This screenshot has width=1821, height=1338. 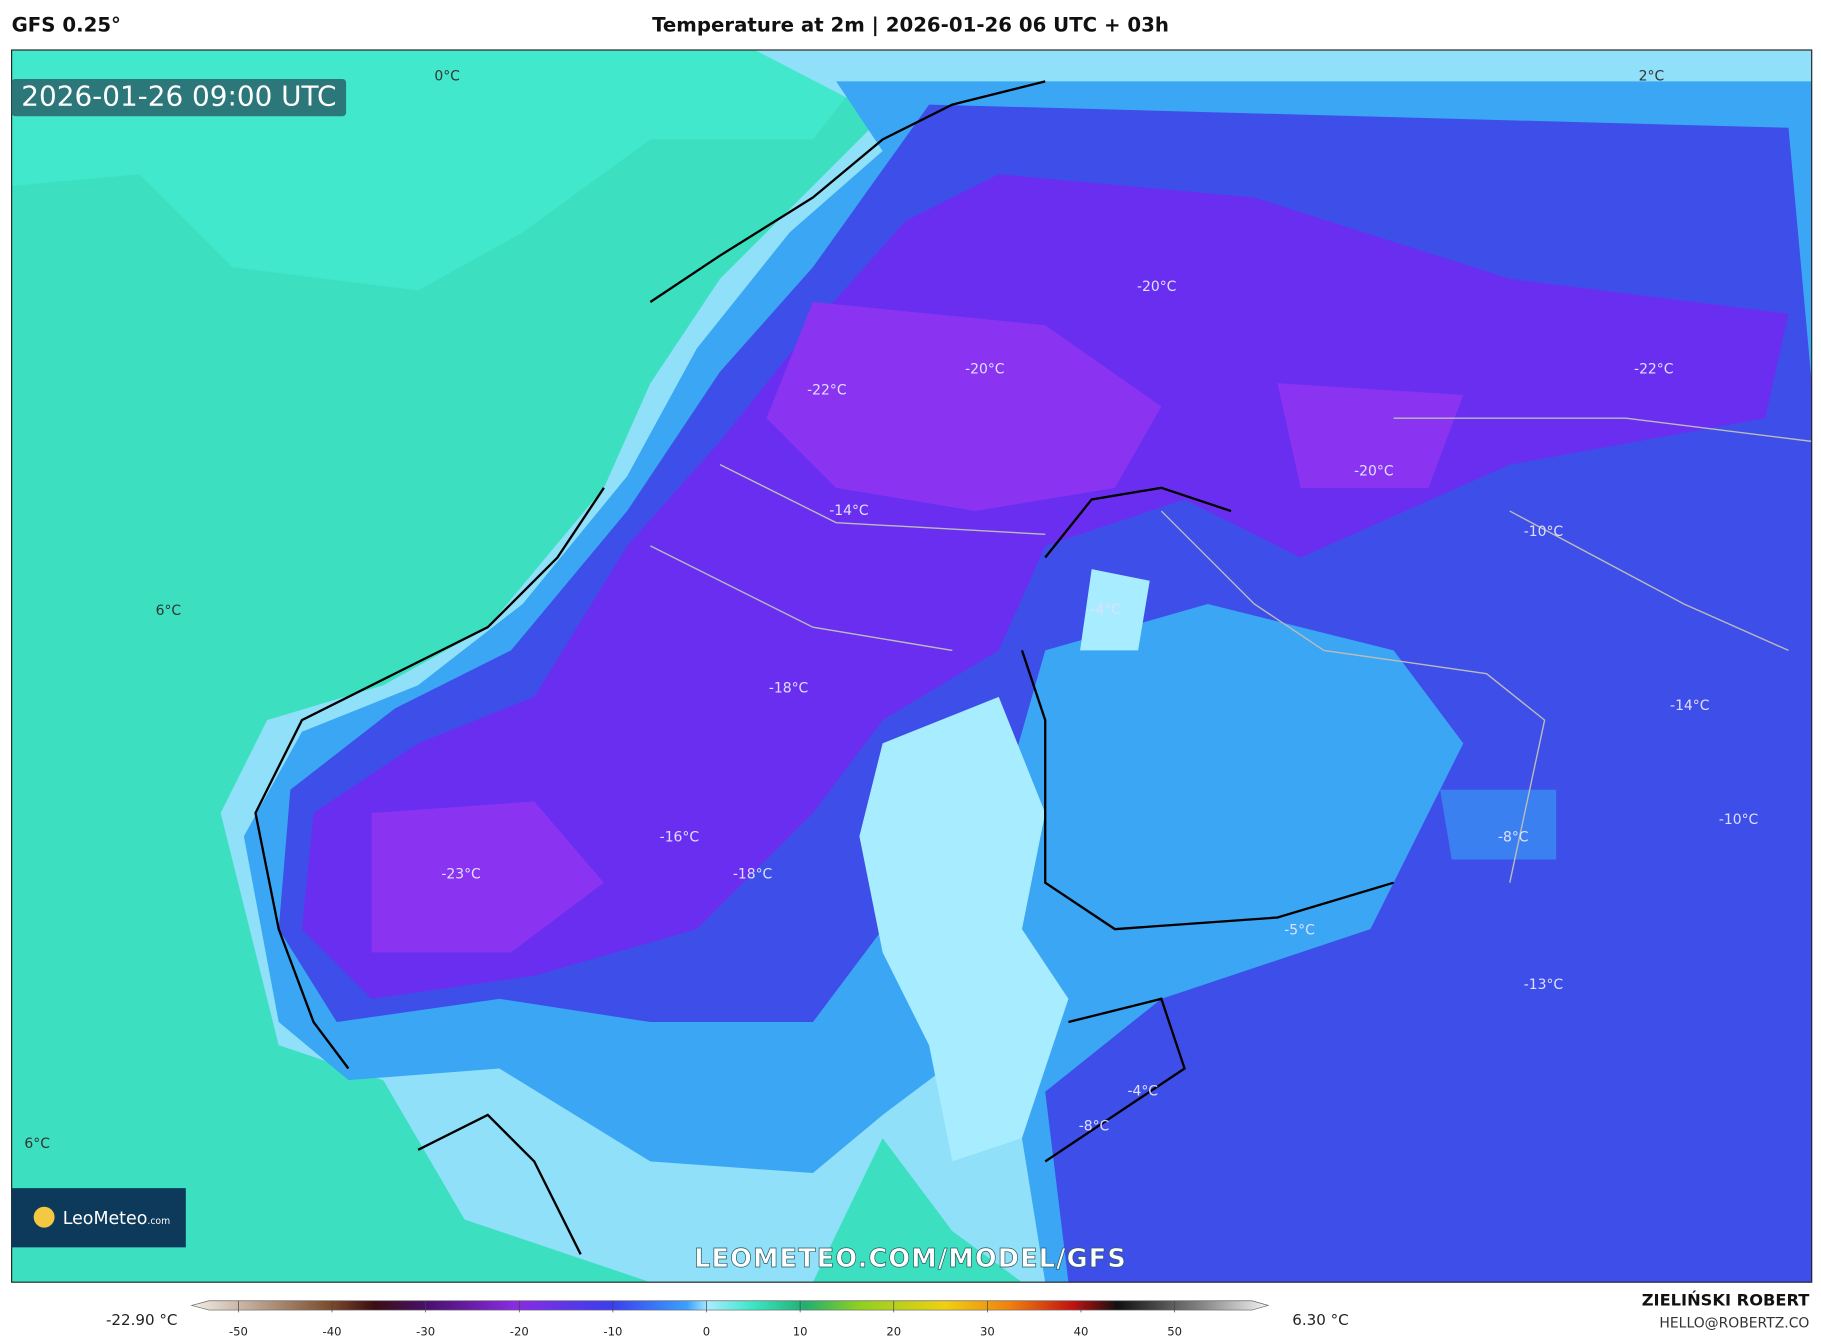 What do you see at coordinates (612, 1331) in the screenshot?
I see `colorbar-tick-label: -10` at bounding box center [612, 1331].